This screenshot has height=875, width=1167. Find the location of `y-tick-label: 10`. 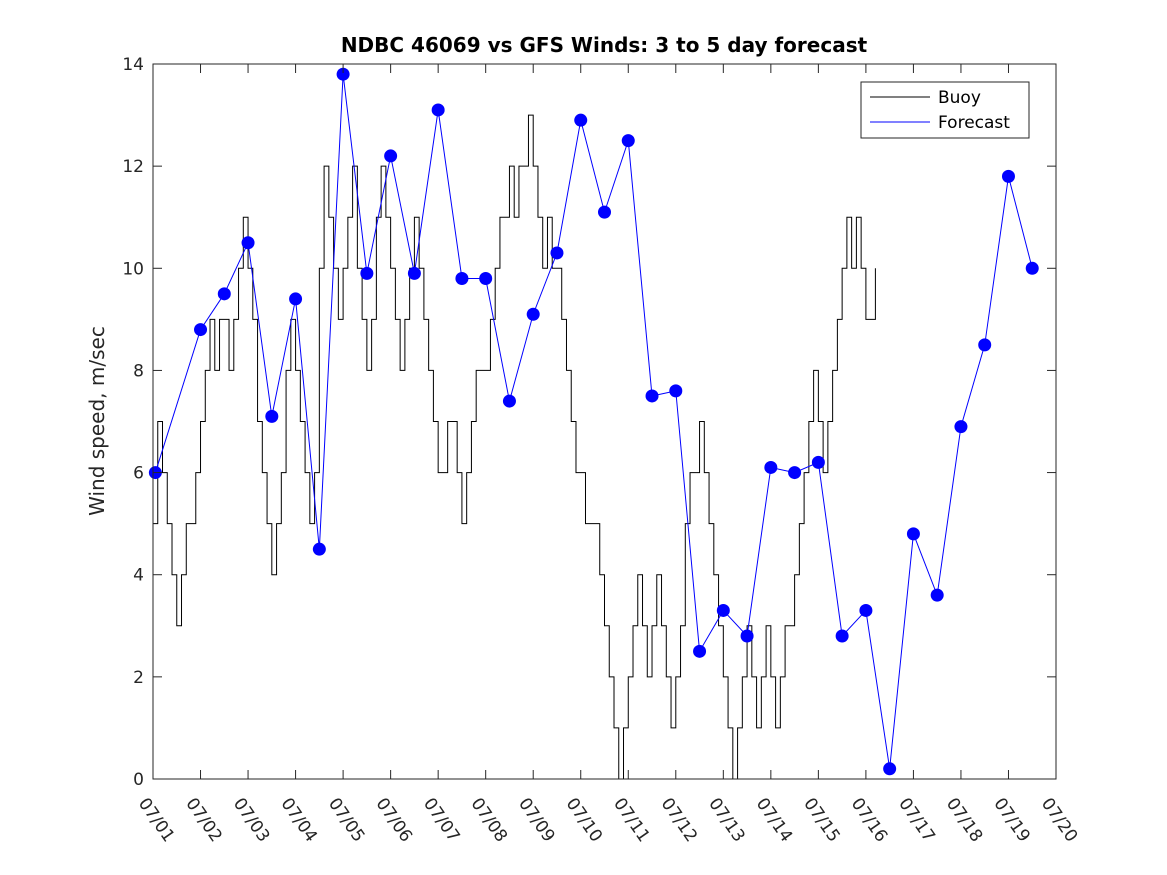

y-tick-label: 10 is located at coordinates (133, 269).